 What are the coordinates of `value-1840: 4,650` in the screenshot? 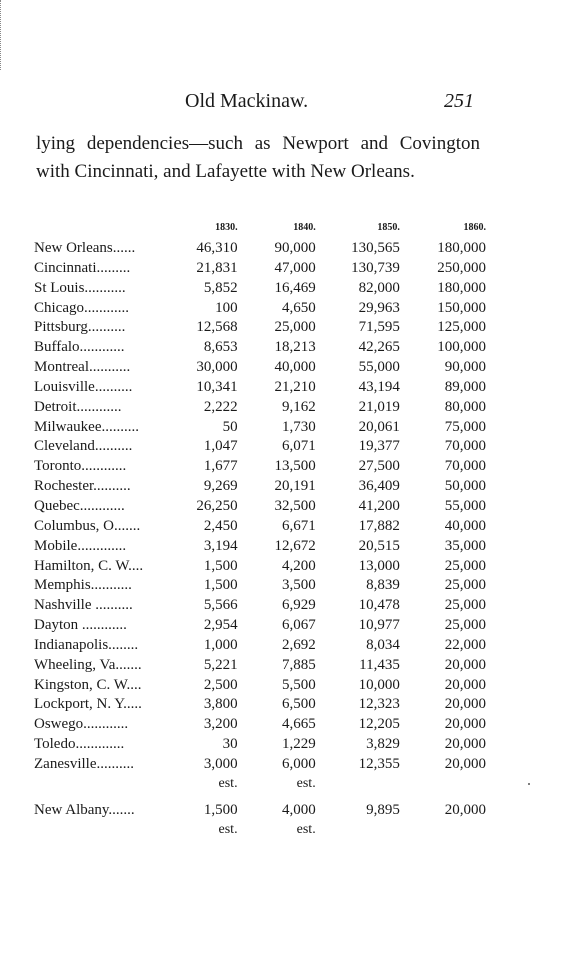 It's located at (298, 307).